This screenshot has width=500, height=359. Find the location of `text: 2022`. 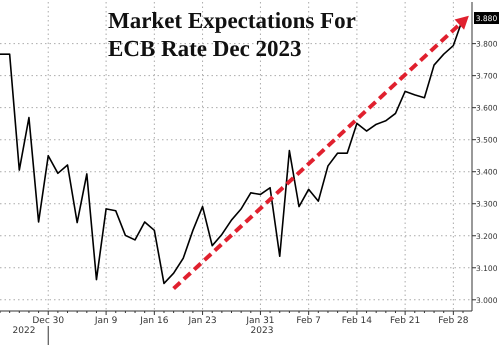

text: 2022 is located at coordinates (24, 331).